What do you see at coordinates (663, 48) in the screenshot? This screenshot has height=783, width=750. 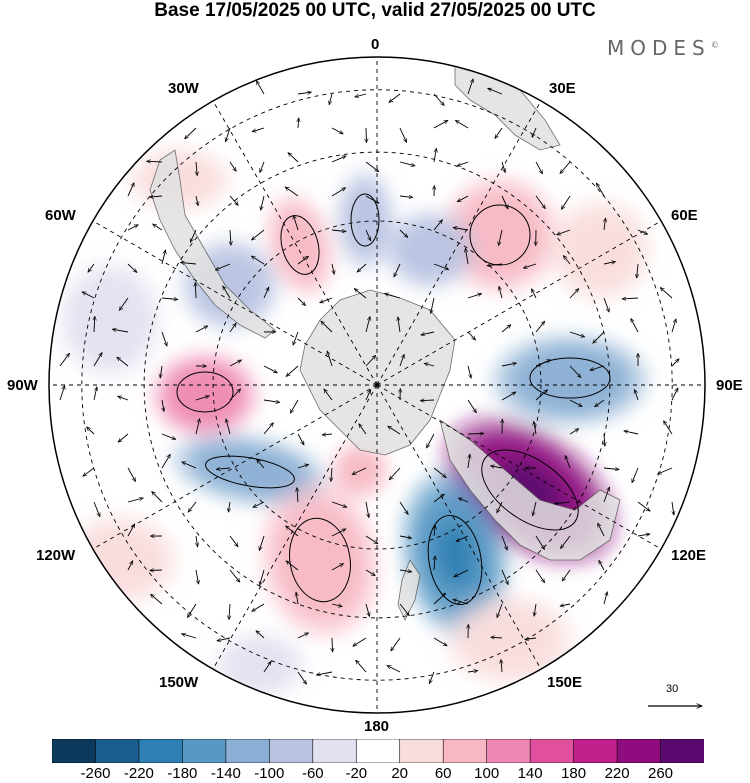 I see `modes-logo: MODES©` at bounding box center [663, 48].